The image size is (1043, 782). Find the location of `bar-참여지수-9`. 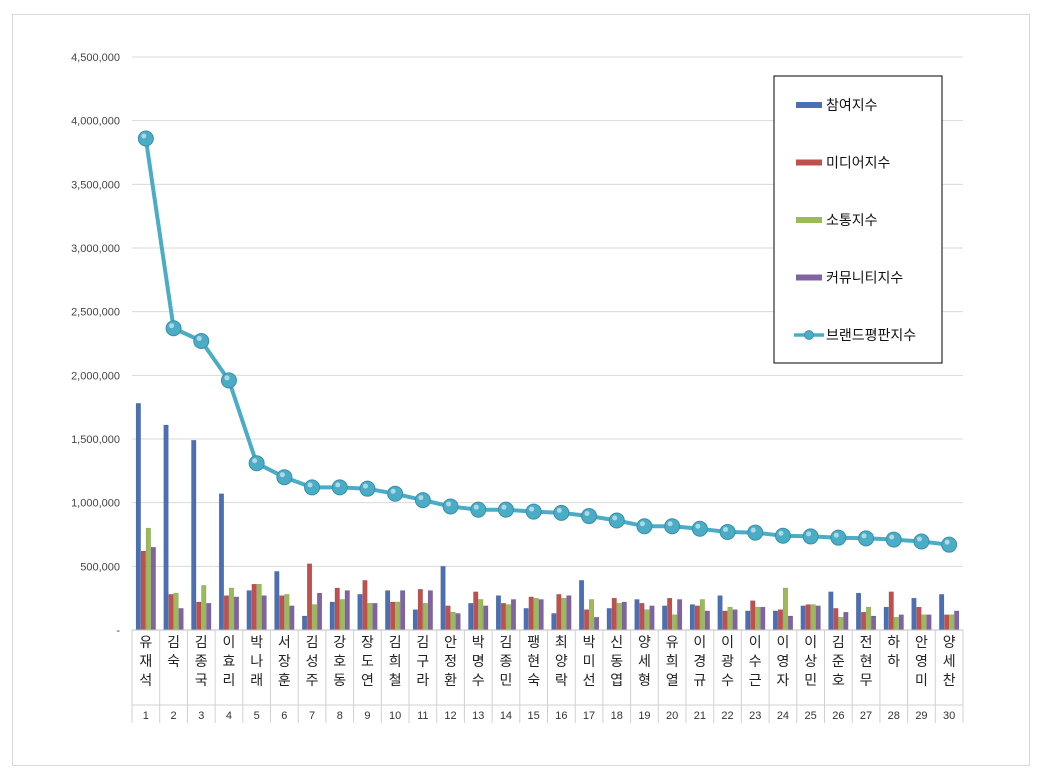

bar-참여지수-9 is located at coordinates (360, 612).